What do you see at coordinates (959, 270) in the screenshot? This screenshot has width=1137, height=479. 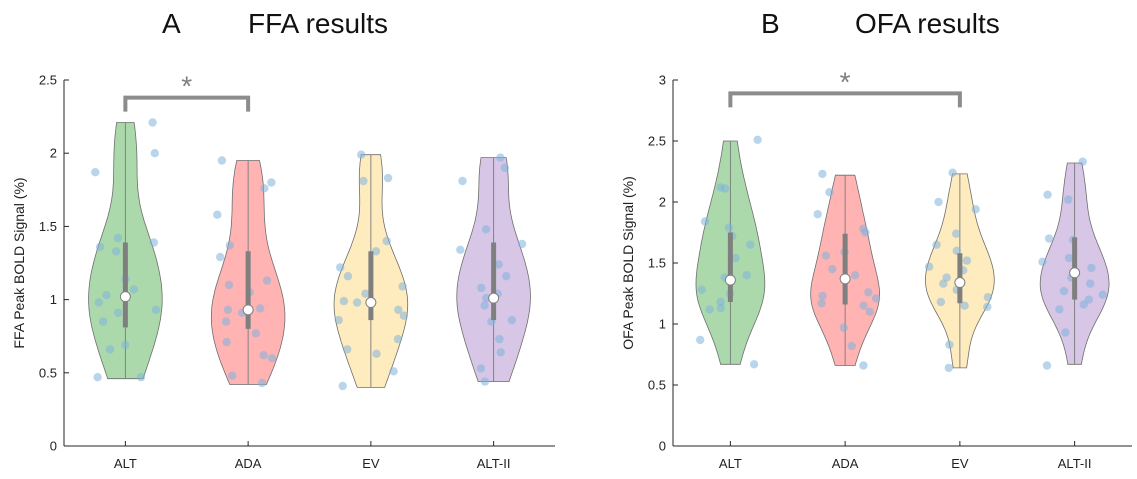 I see `violin-ev` at bounding box center [959, 270].